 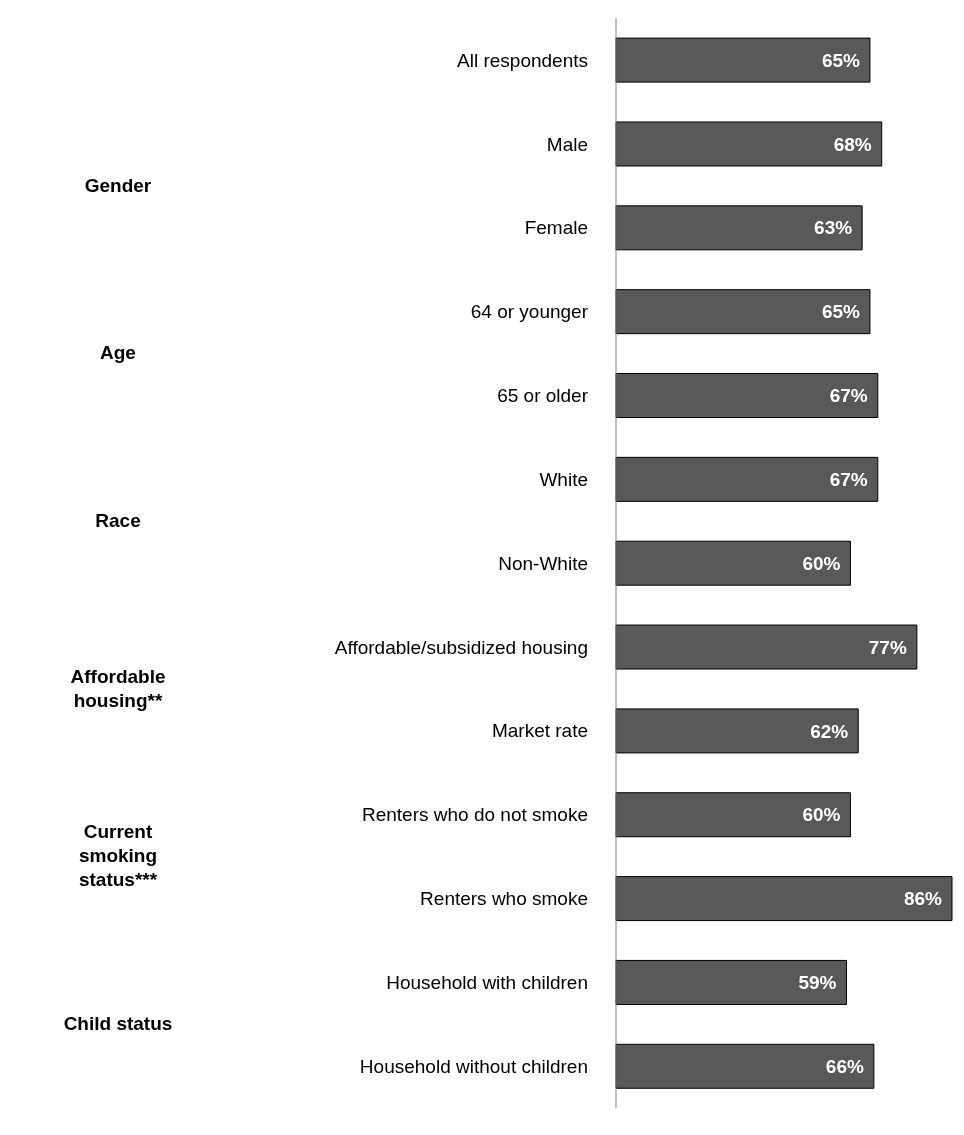 What do you see at coordinates (118, 521) in the screenshot?
I see `text: Race` at bounding box center [118, 521].